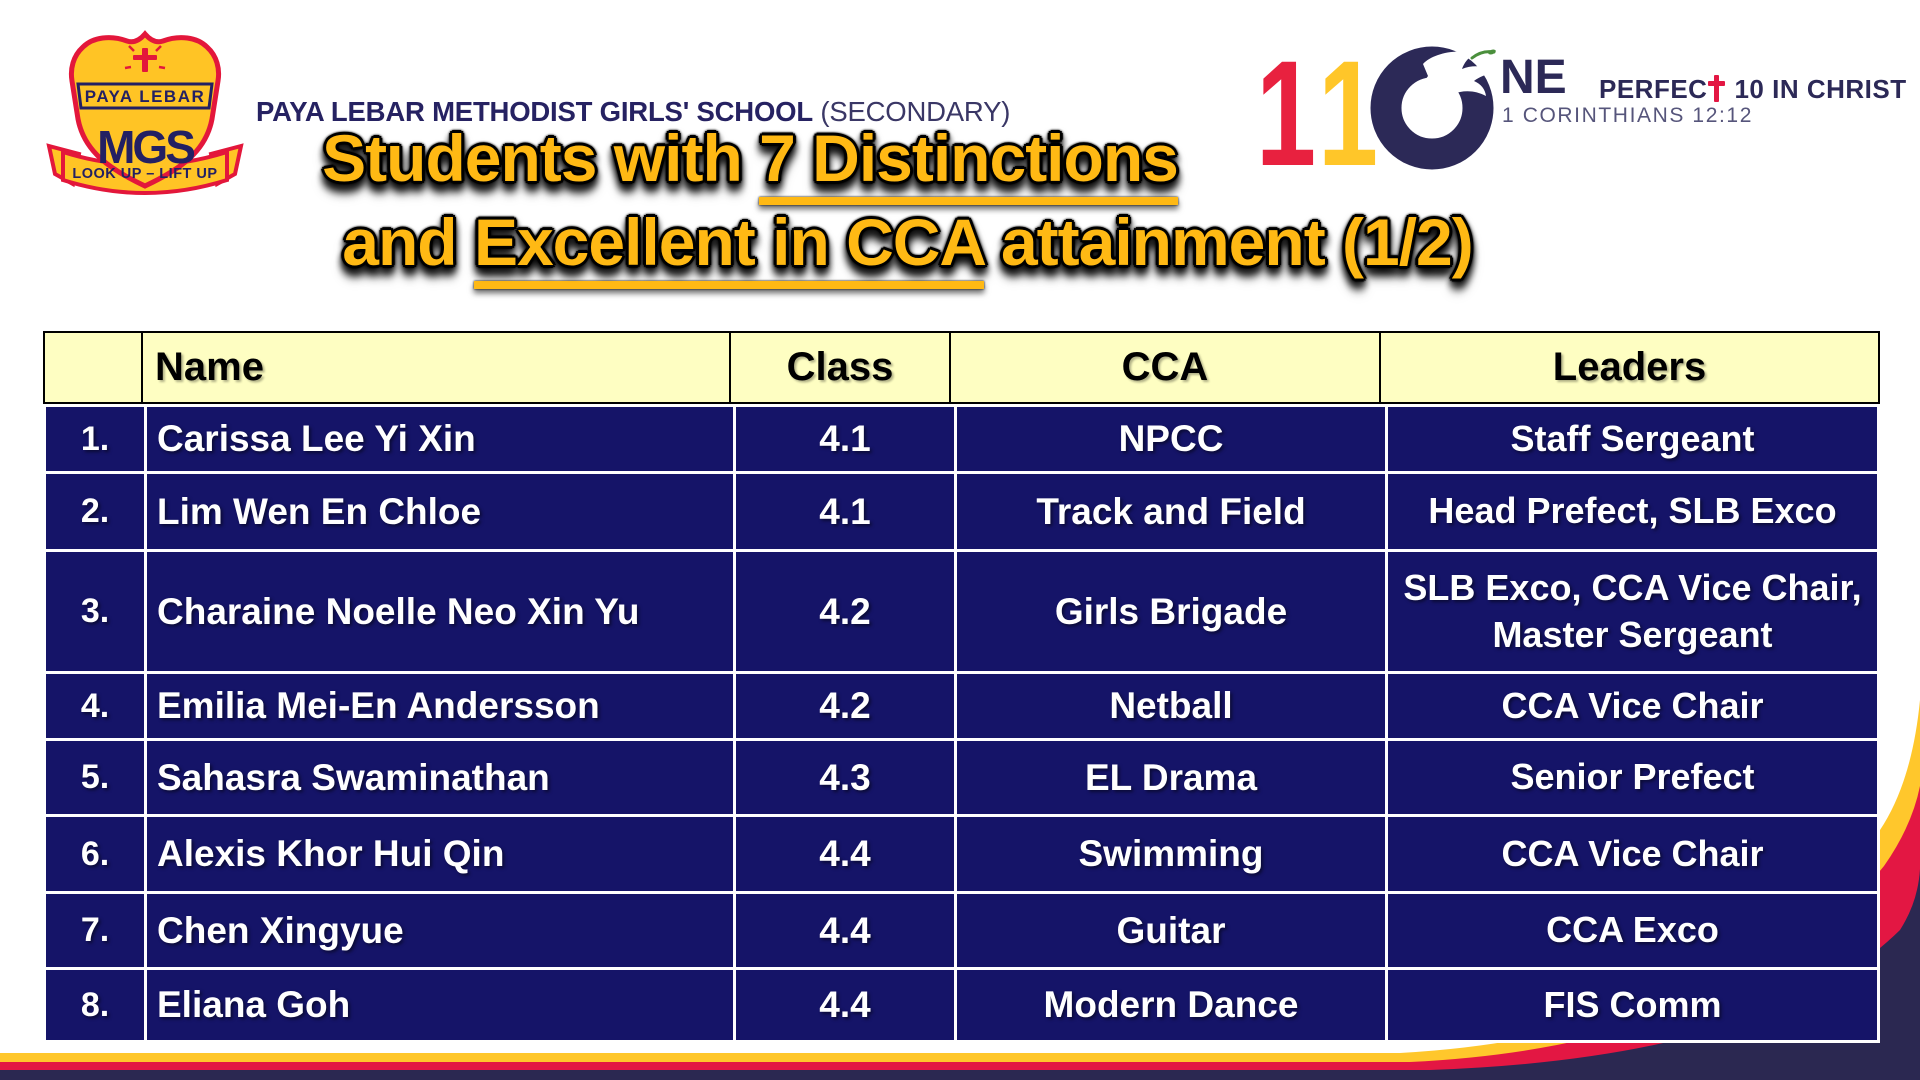 The height and width of the screenshot is (1080, 1920). What do you see at coordinates (1228, 242) in the screenshot?
I see `title-line2-post: attainment (1/2)` at bounding box center [1228, 242].